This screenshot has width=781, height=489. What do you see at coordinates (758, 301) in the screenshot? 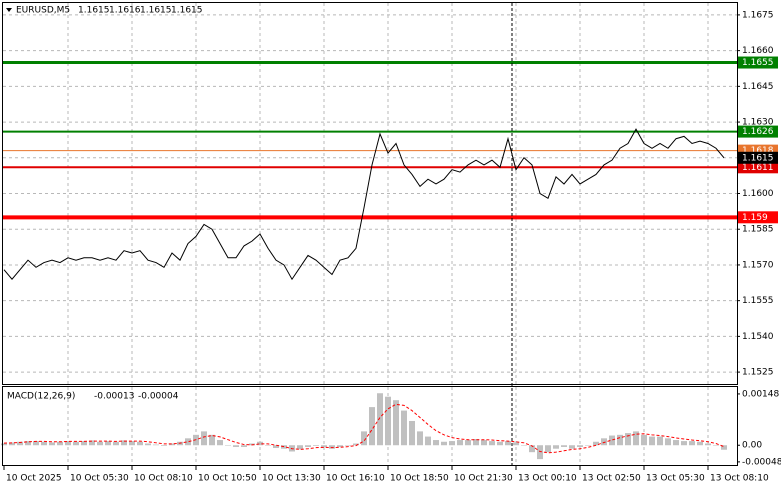
I see `y-tick-label: 1.1555` at bounding box center [758, 301].